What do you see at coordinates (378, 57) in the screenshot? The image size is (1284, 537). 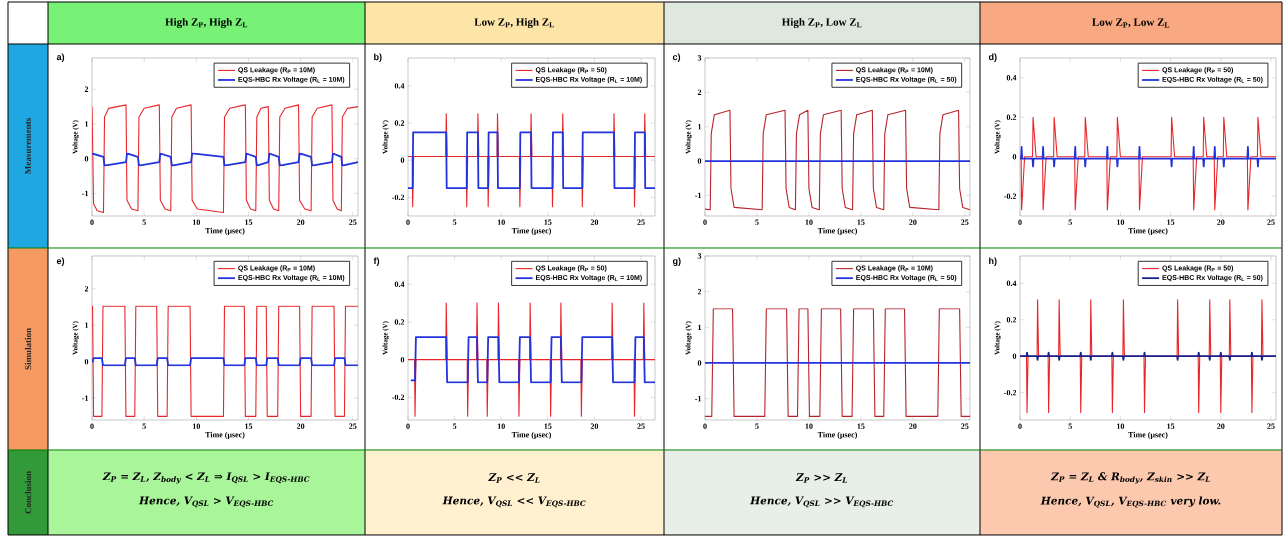 I see `text: b)` at bounding box center [378, 57].